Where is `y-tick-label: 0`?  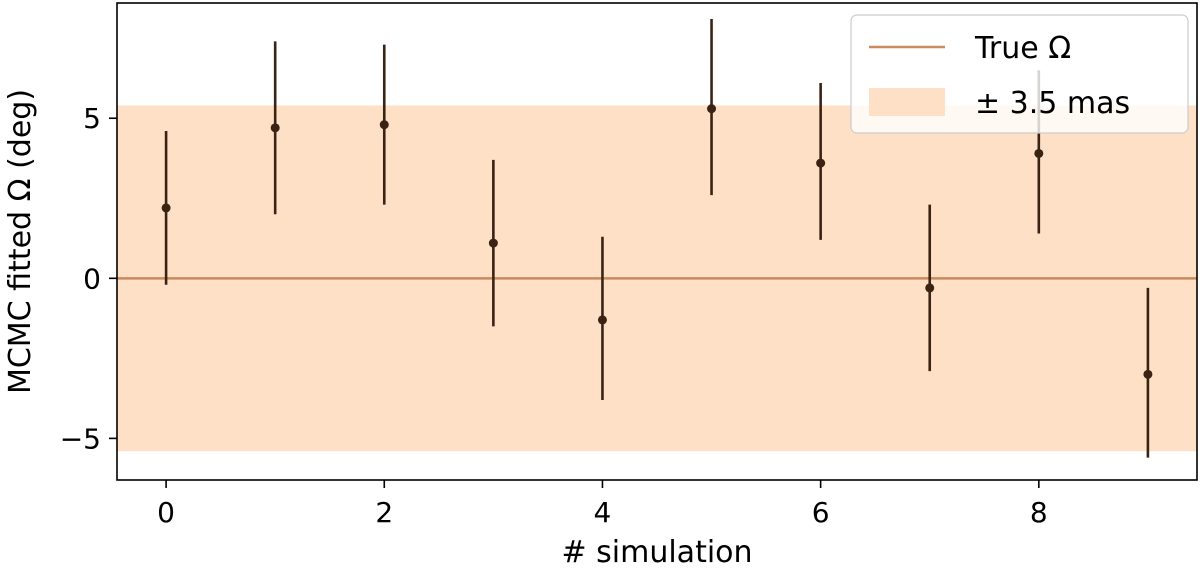 y-tick-label: 0 is located at coordinates (92, 278).